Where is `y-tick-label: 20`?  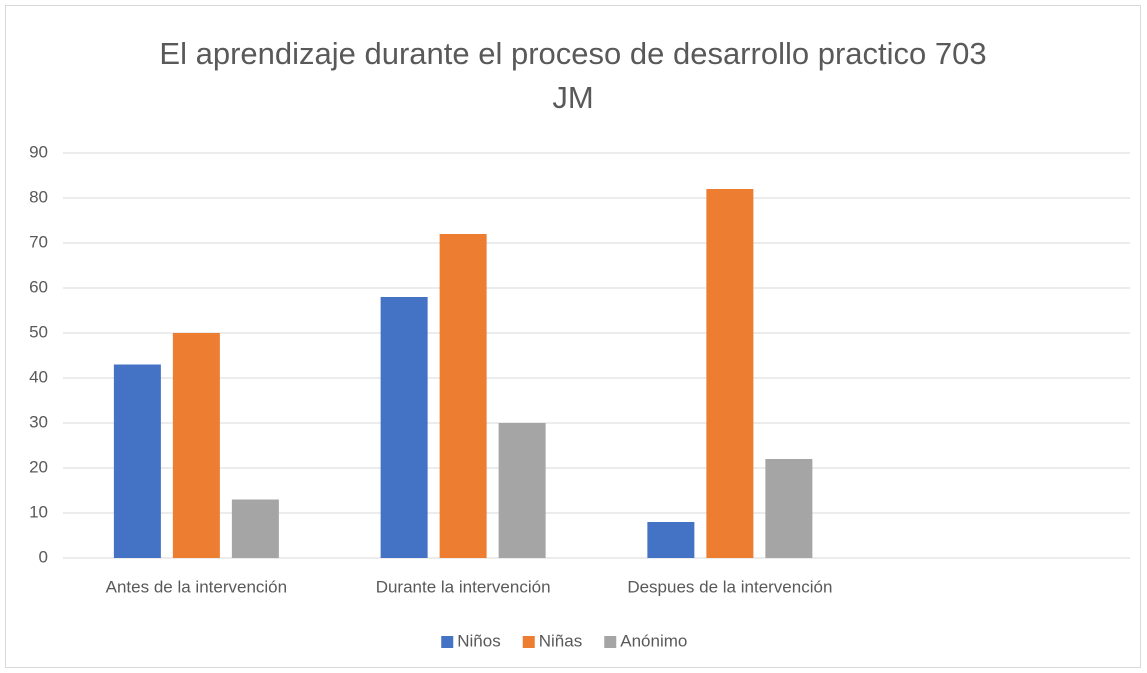 y-tick-label: 20 is located at coordinates (38, 466).